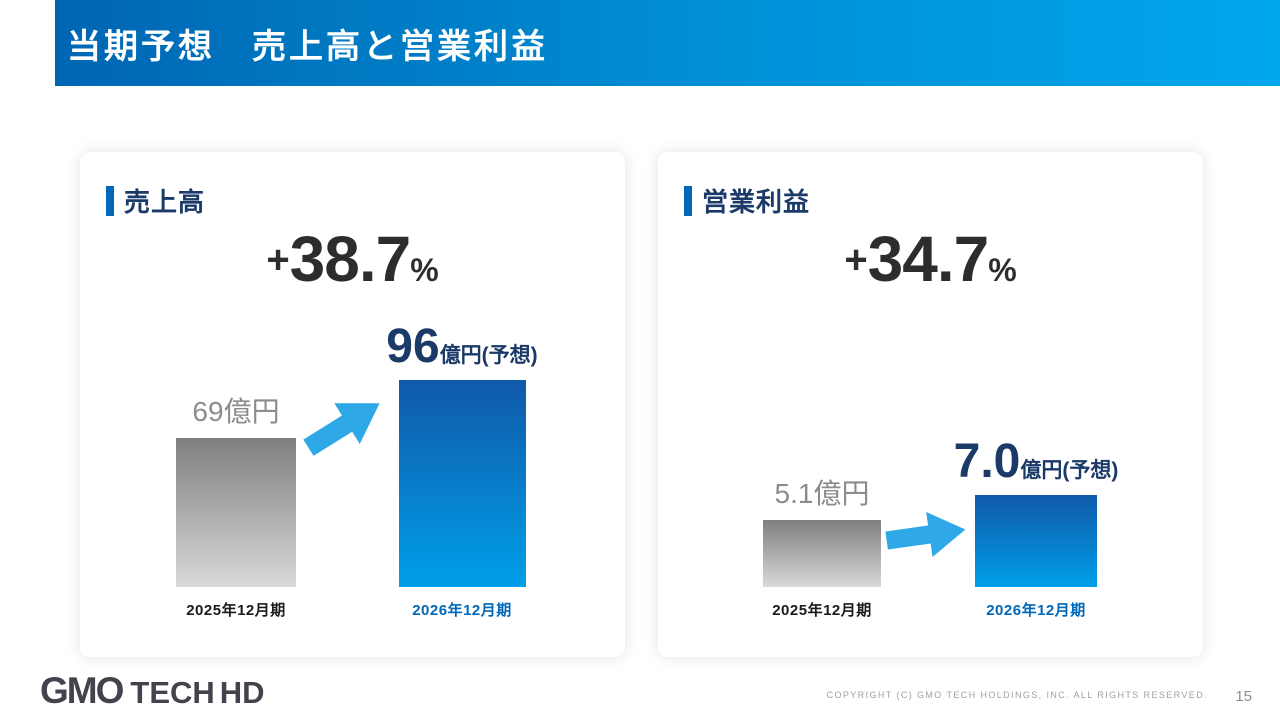 This screenshot has height=720, width=1280. I want to click on operating-profit-card-title: 営業利益, so click(756, 202).